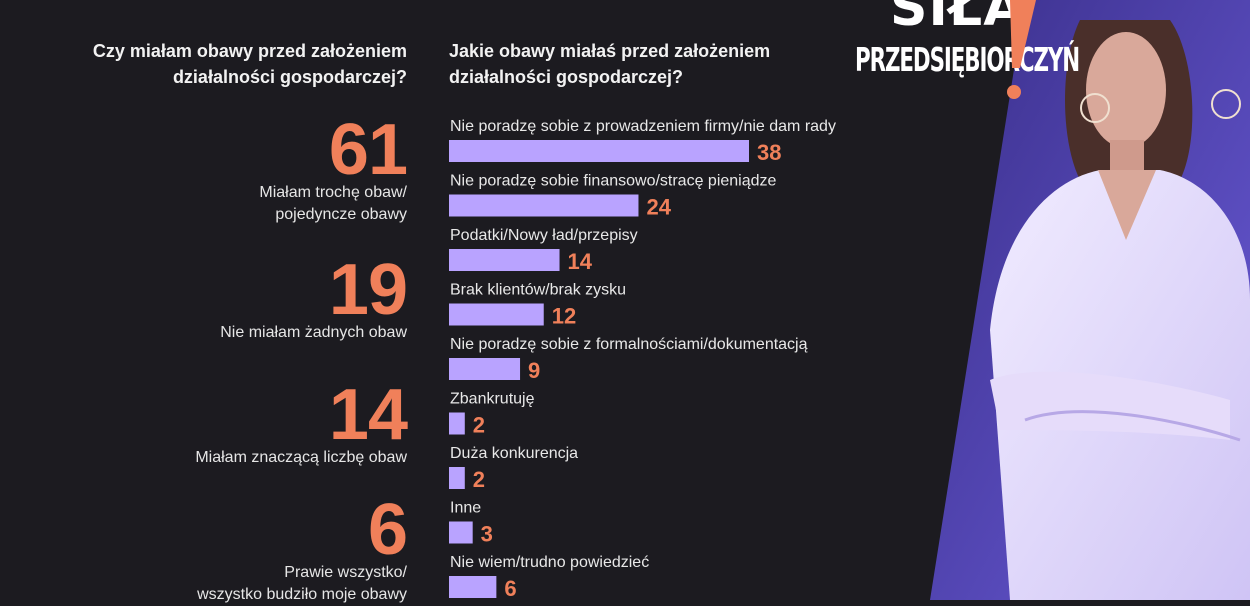 This screenshot has height=606, width=1250. I want to click on bar-value-label: 12, so click(564, 316).